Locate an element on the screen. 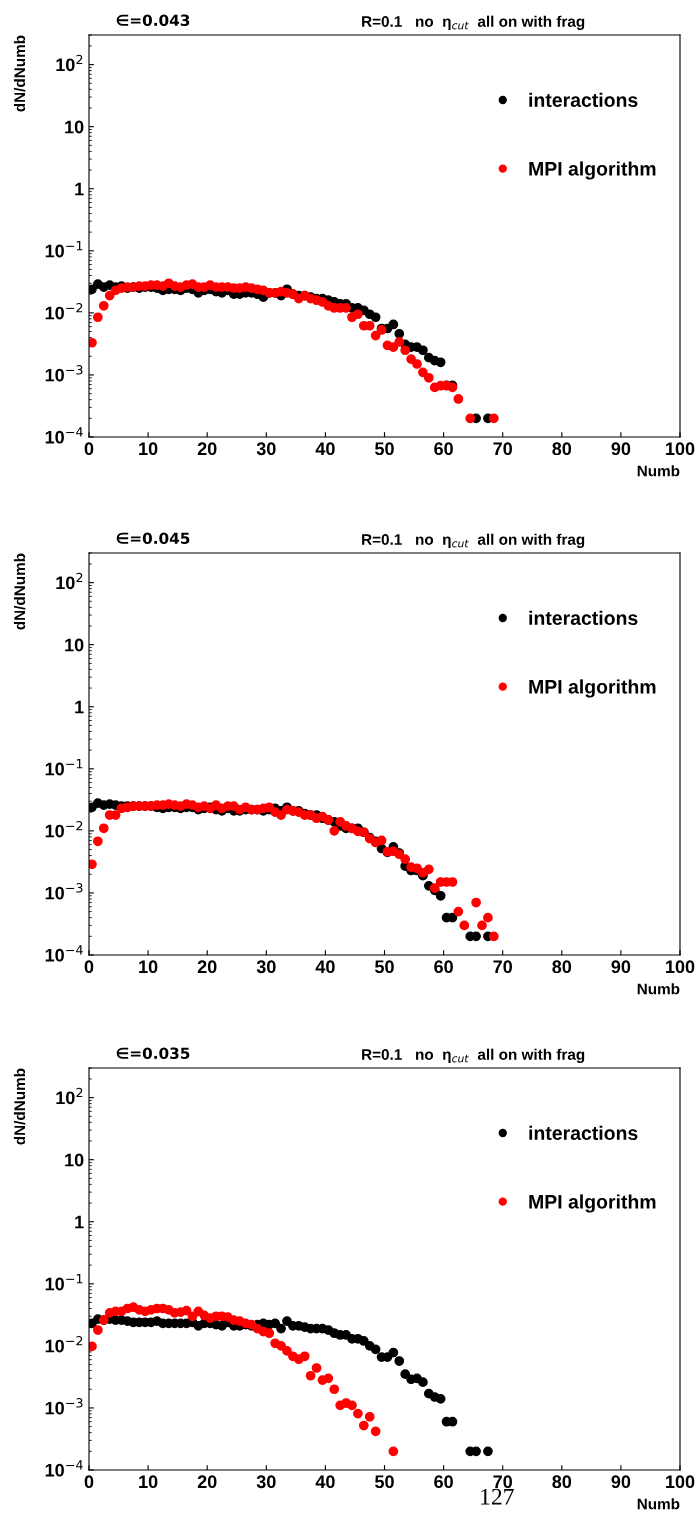 Image resolution: width=697 pixels, height=1516 pixels. text: ∈=0.043 is located at coordinates (153, 20).